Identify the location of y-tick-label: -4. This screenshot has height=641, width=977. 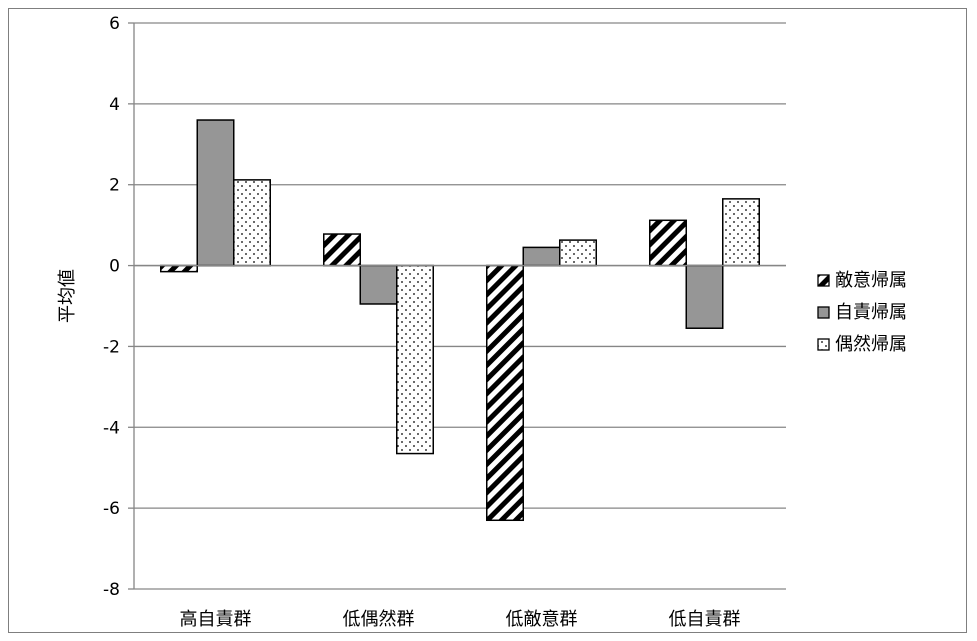
(111, 428).